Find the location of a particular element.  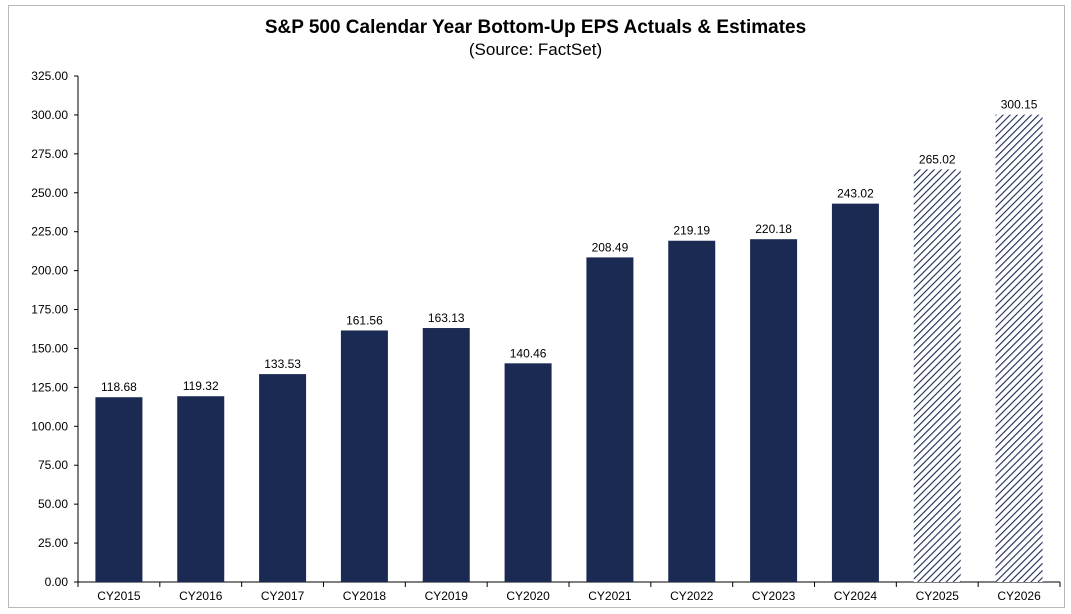

x-tick-label: CY2016 is located at coordinates (201, 596).